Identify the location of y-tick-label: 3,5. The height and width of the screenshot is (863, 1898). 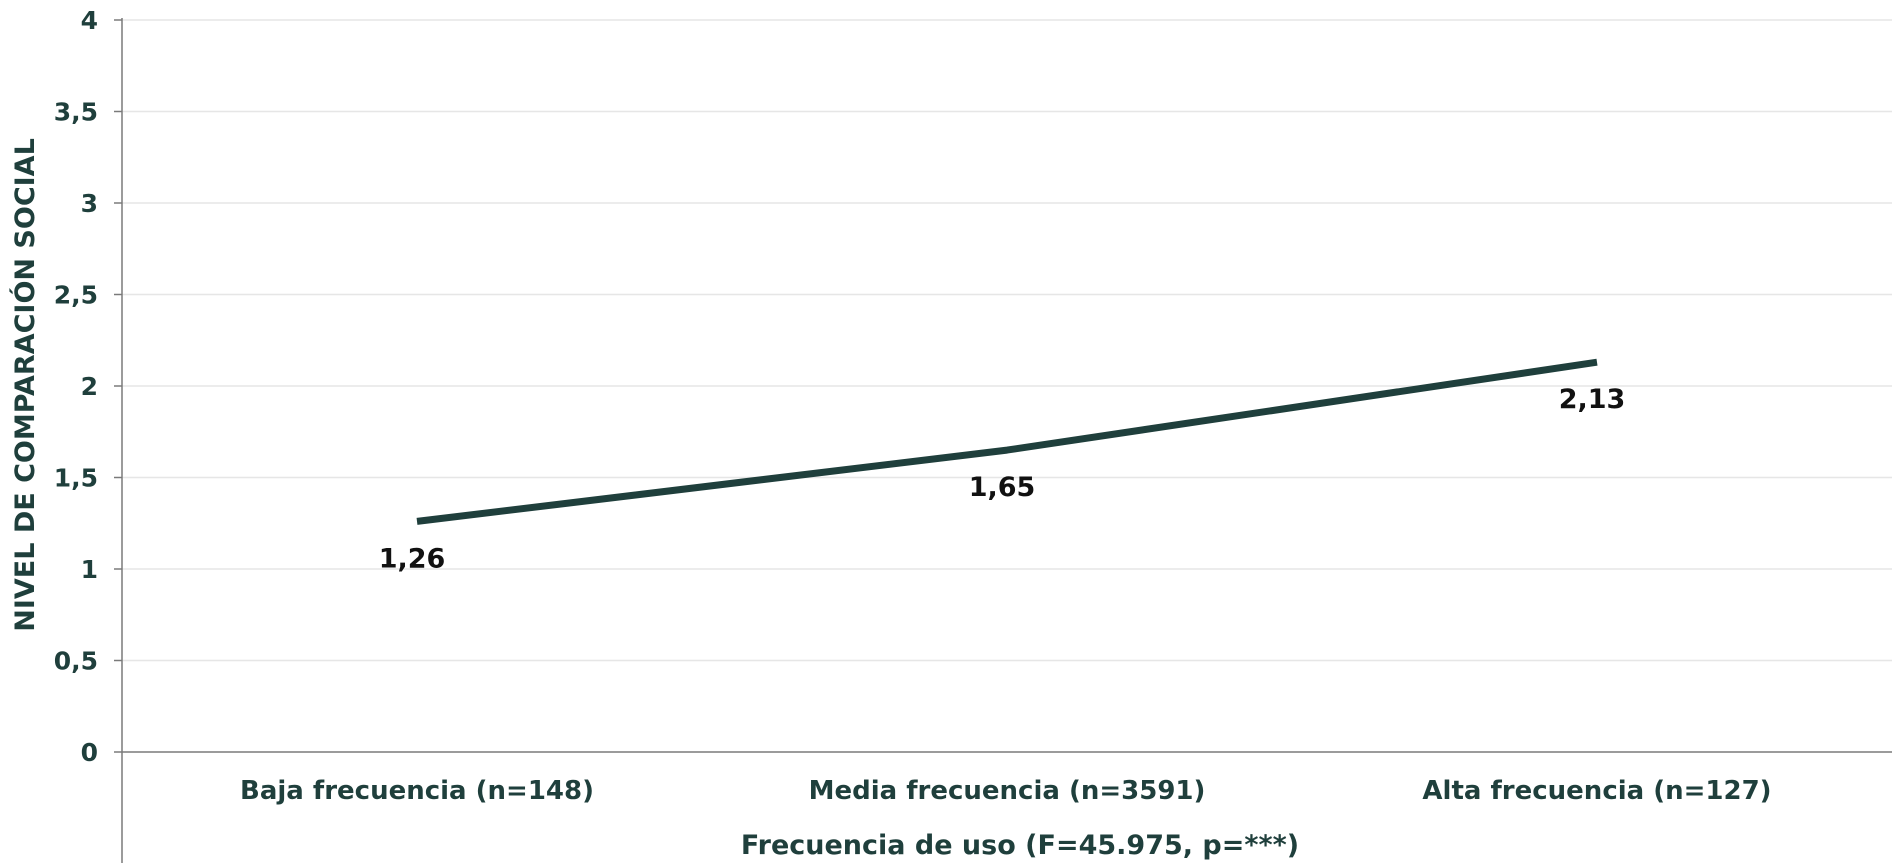
(76, 112).